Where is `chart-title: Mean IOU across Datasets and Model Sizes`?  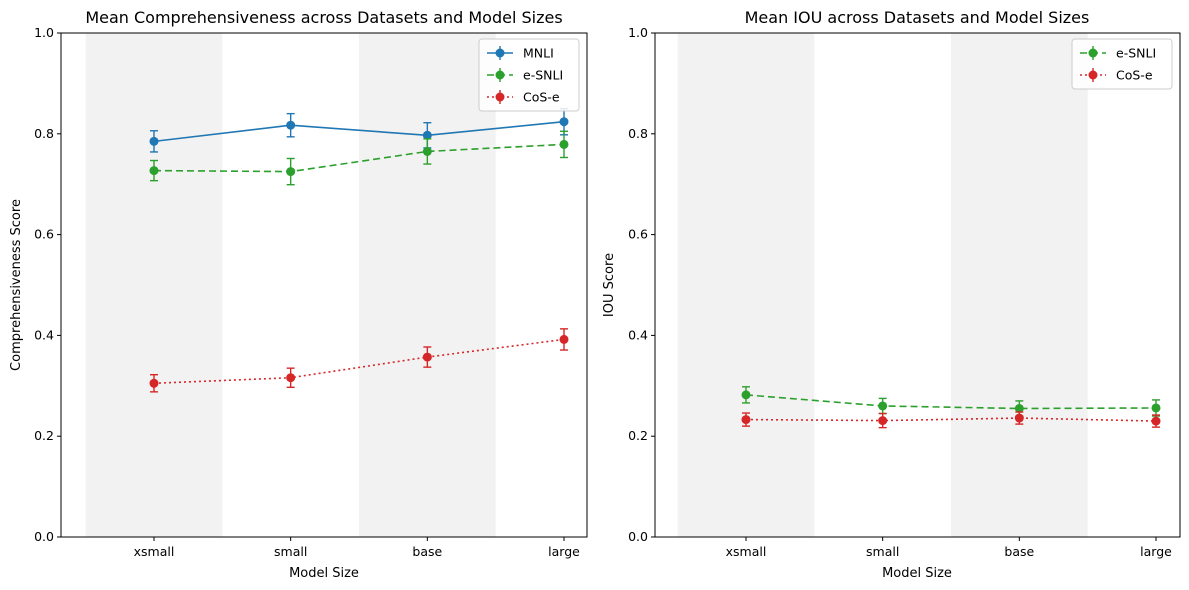 chart-title: Mean IOU across Datasets and Model Sizes is located at coordinates (917, 17).